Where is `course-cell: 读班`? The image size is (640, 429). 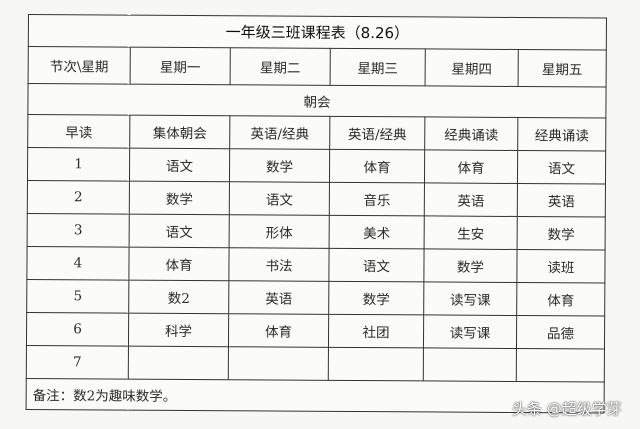
course-cell: 读班 is located at coordinates (561, 266).